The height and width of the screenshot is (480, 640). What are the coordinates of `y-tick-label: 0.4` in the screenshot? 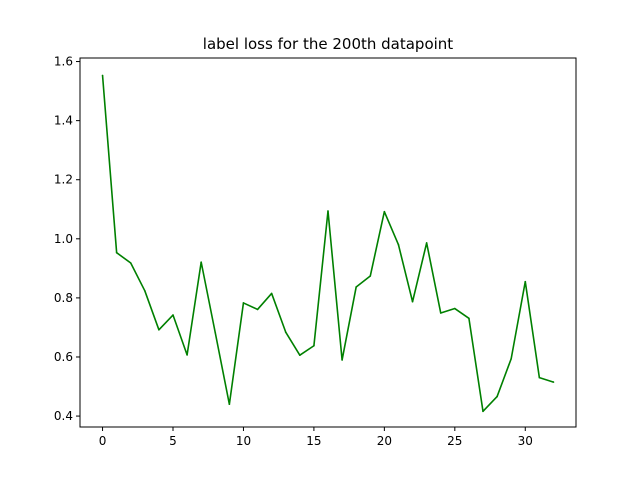 It's located at (63, 416).